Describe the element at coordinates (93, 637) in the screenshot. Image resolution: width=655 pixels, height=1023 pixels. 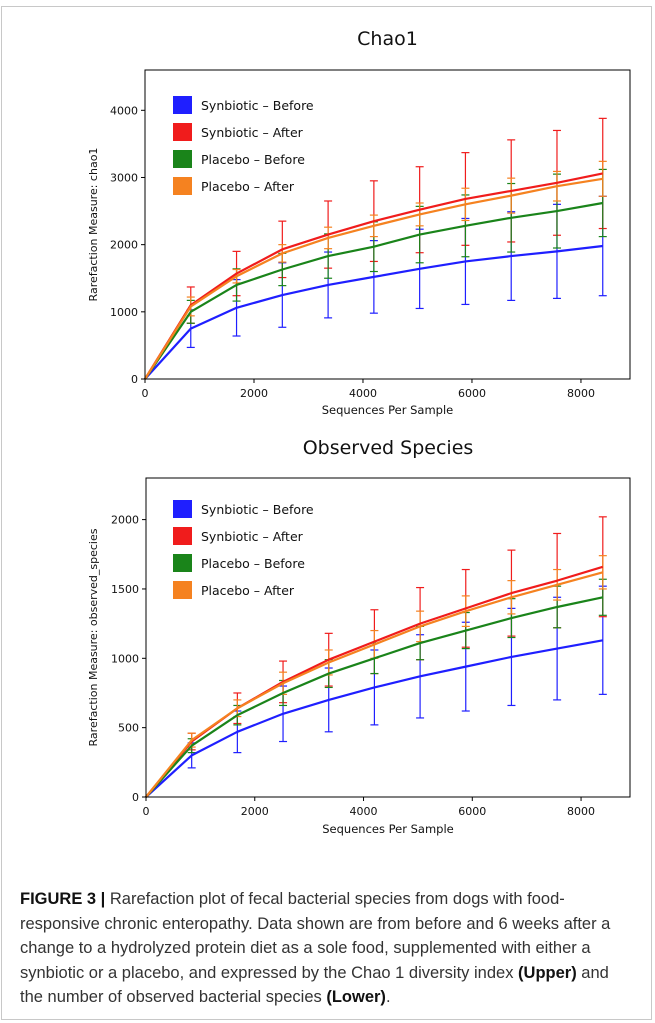
I see `y-axis-label: Rarefaction Measure: observed_species` at that location.